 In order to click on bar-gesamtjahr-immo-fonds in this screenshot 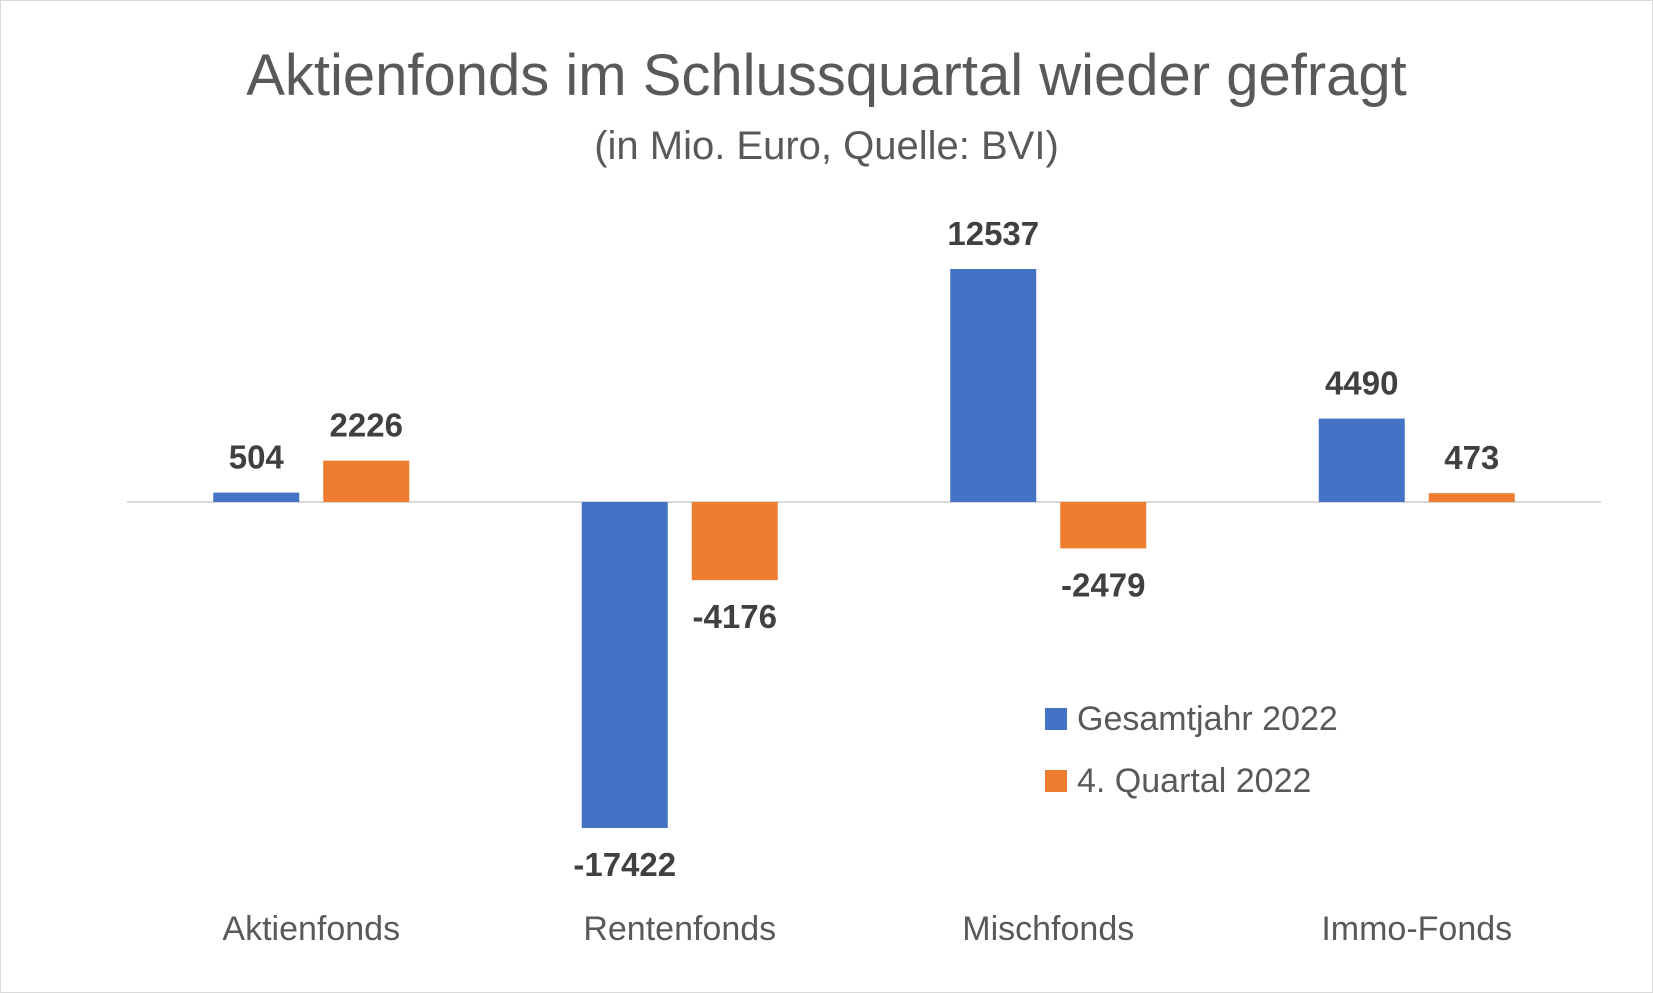, I will do `click(1361, 460)`.